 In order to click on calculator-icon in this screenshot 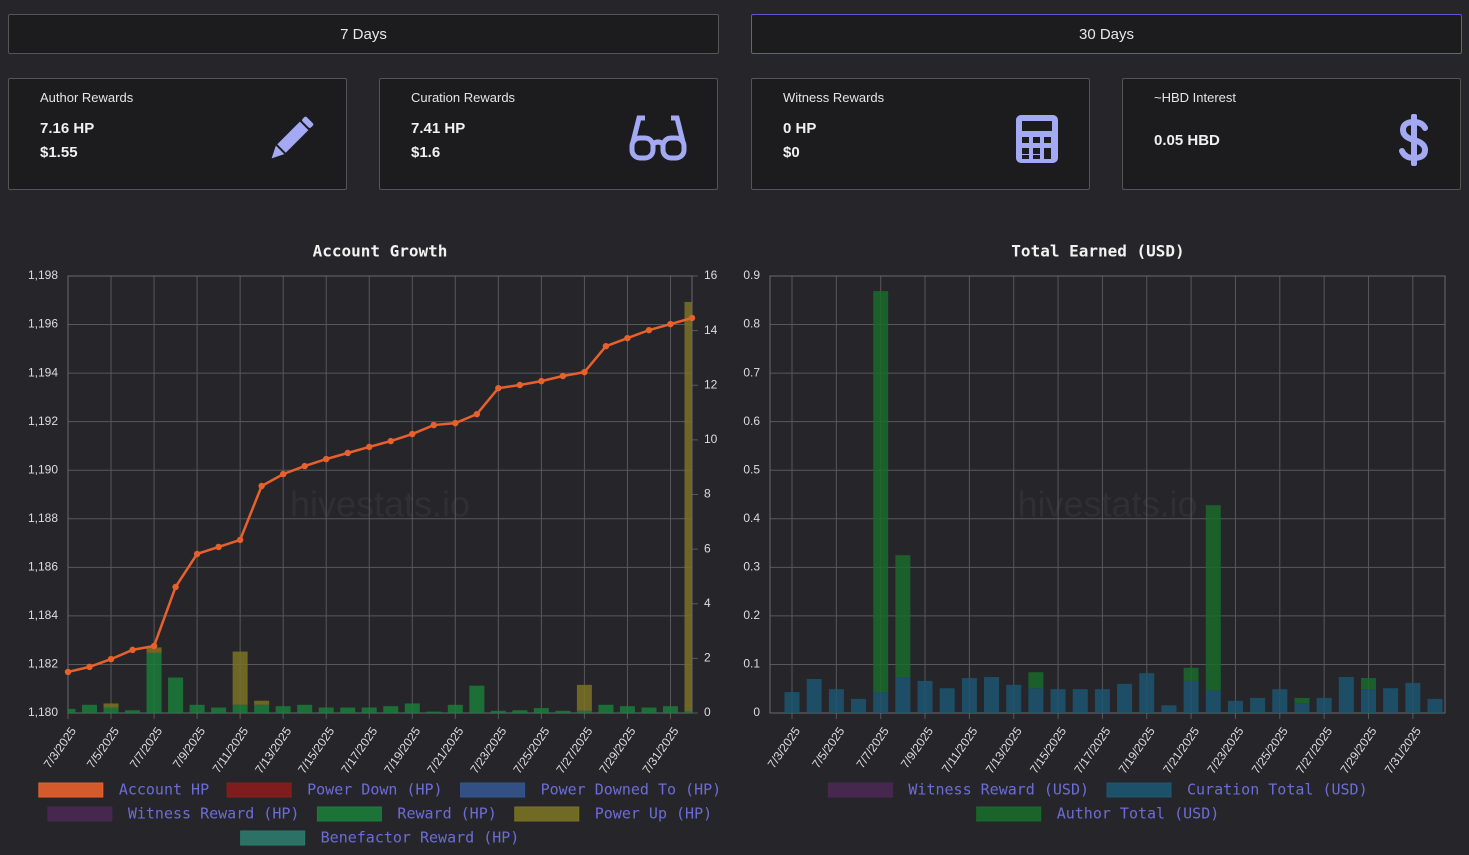, I will do `click(1037, 139)`.